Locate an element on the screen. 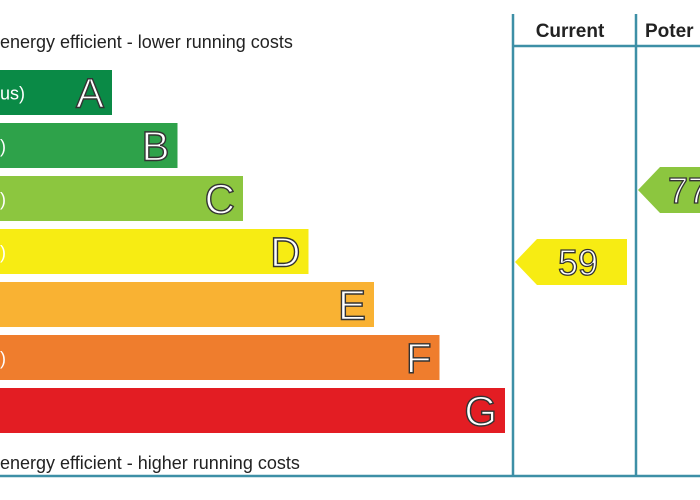 Image resolution: width=700 pixels, height=500 pixels. band-e: E is located at coordinates (187, 305).